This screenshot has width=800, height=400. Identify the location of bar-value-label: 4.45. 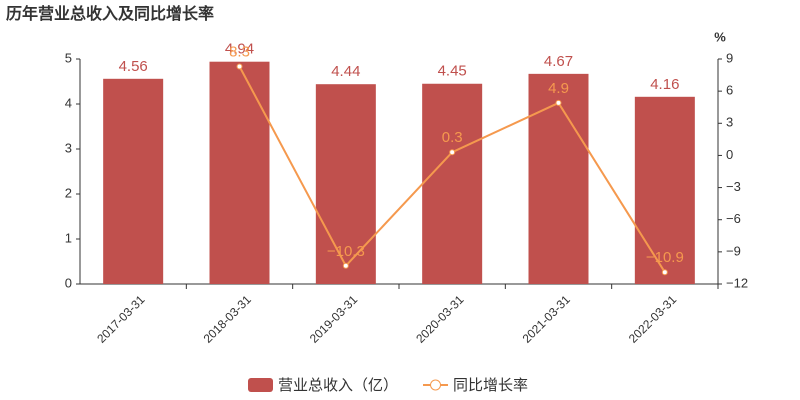
(452, 71).